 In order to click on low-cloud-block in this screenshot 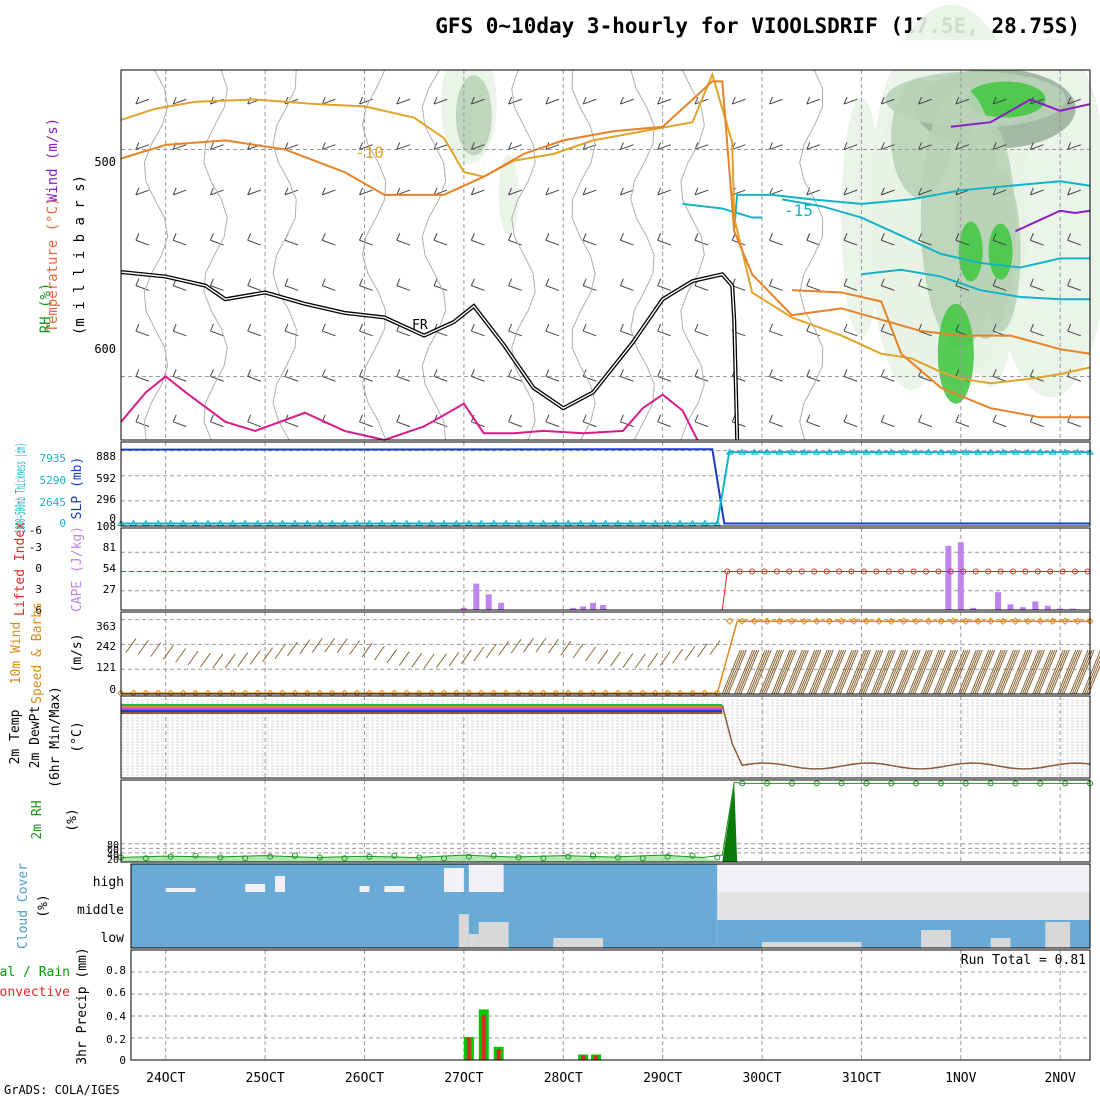, I will do `click(493, 935)`.